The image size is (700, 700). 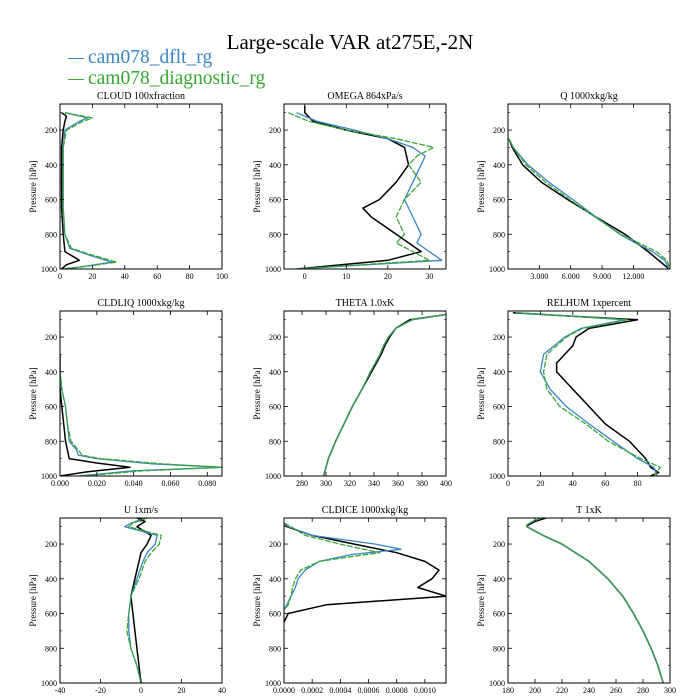 What do you see at coordinates (616, 690) in the screenshot?
I see `x-tick-label: 260` at bounding box center [616, 690].